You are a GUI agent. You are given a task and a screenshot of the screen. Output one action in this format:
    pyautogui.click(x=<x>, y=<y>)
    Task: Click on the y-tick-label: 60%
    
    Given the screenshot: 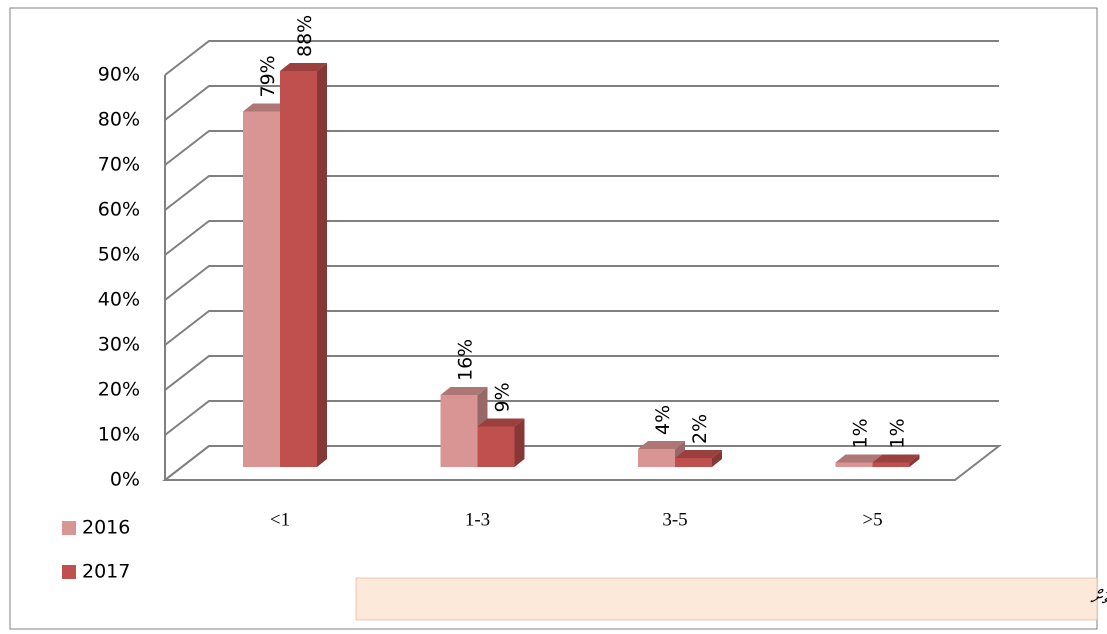 What is the action you would take?
    pyautogui.click(x=119, y=210)
    